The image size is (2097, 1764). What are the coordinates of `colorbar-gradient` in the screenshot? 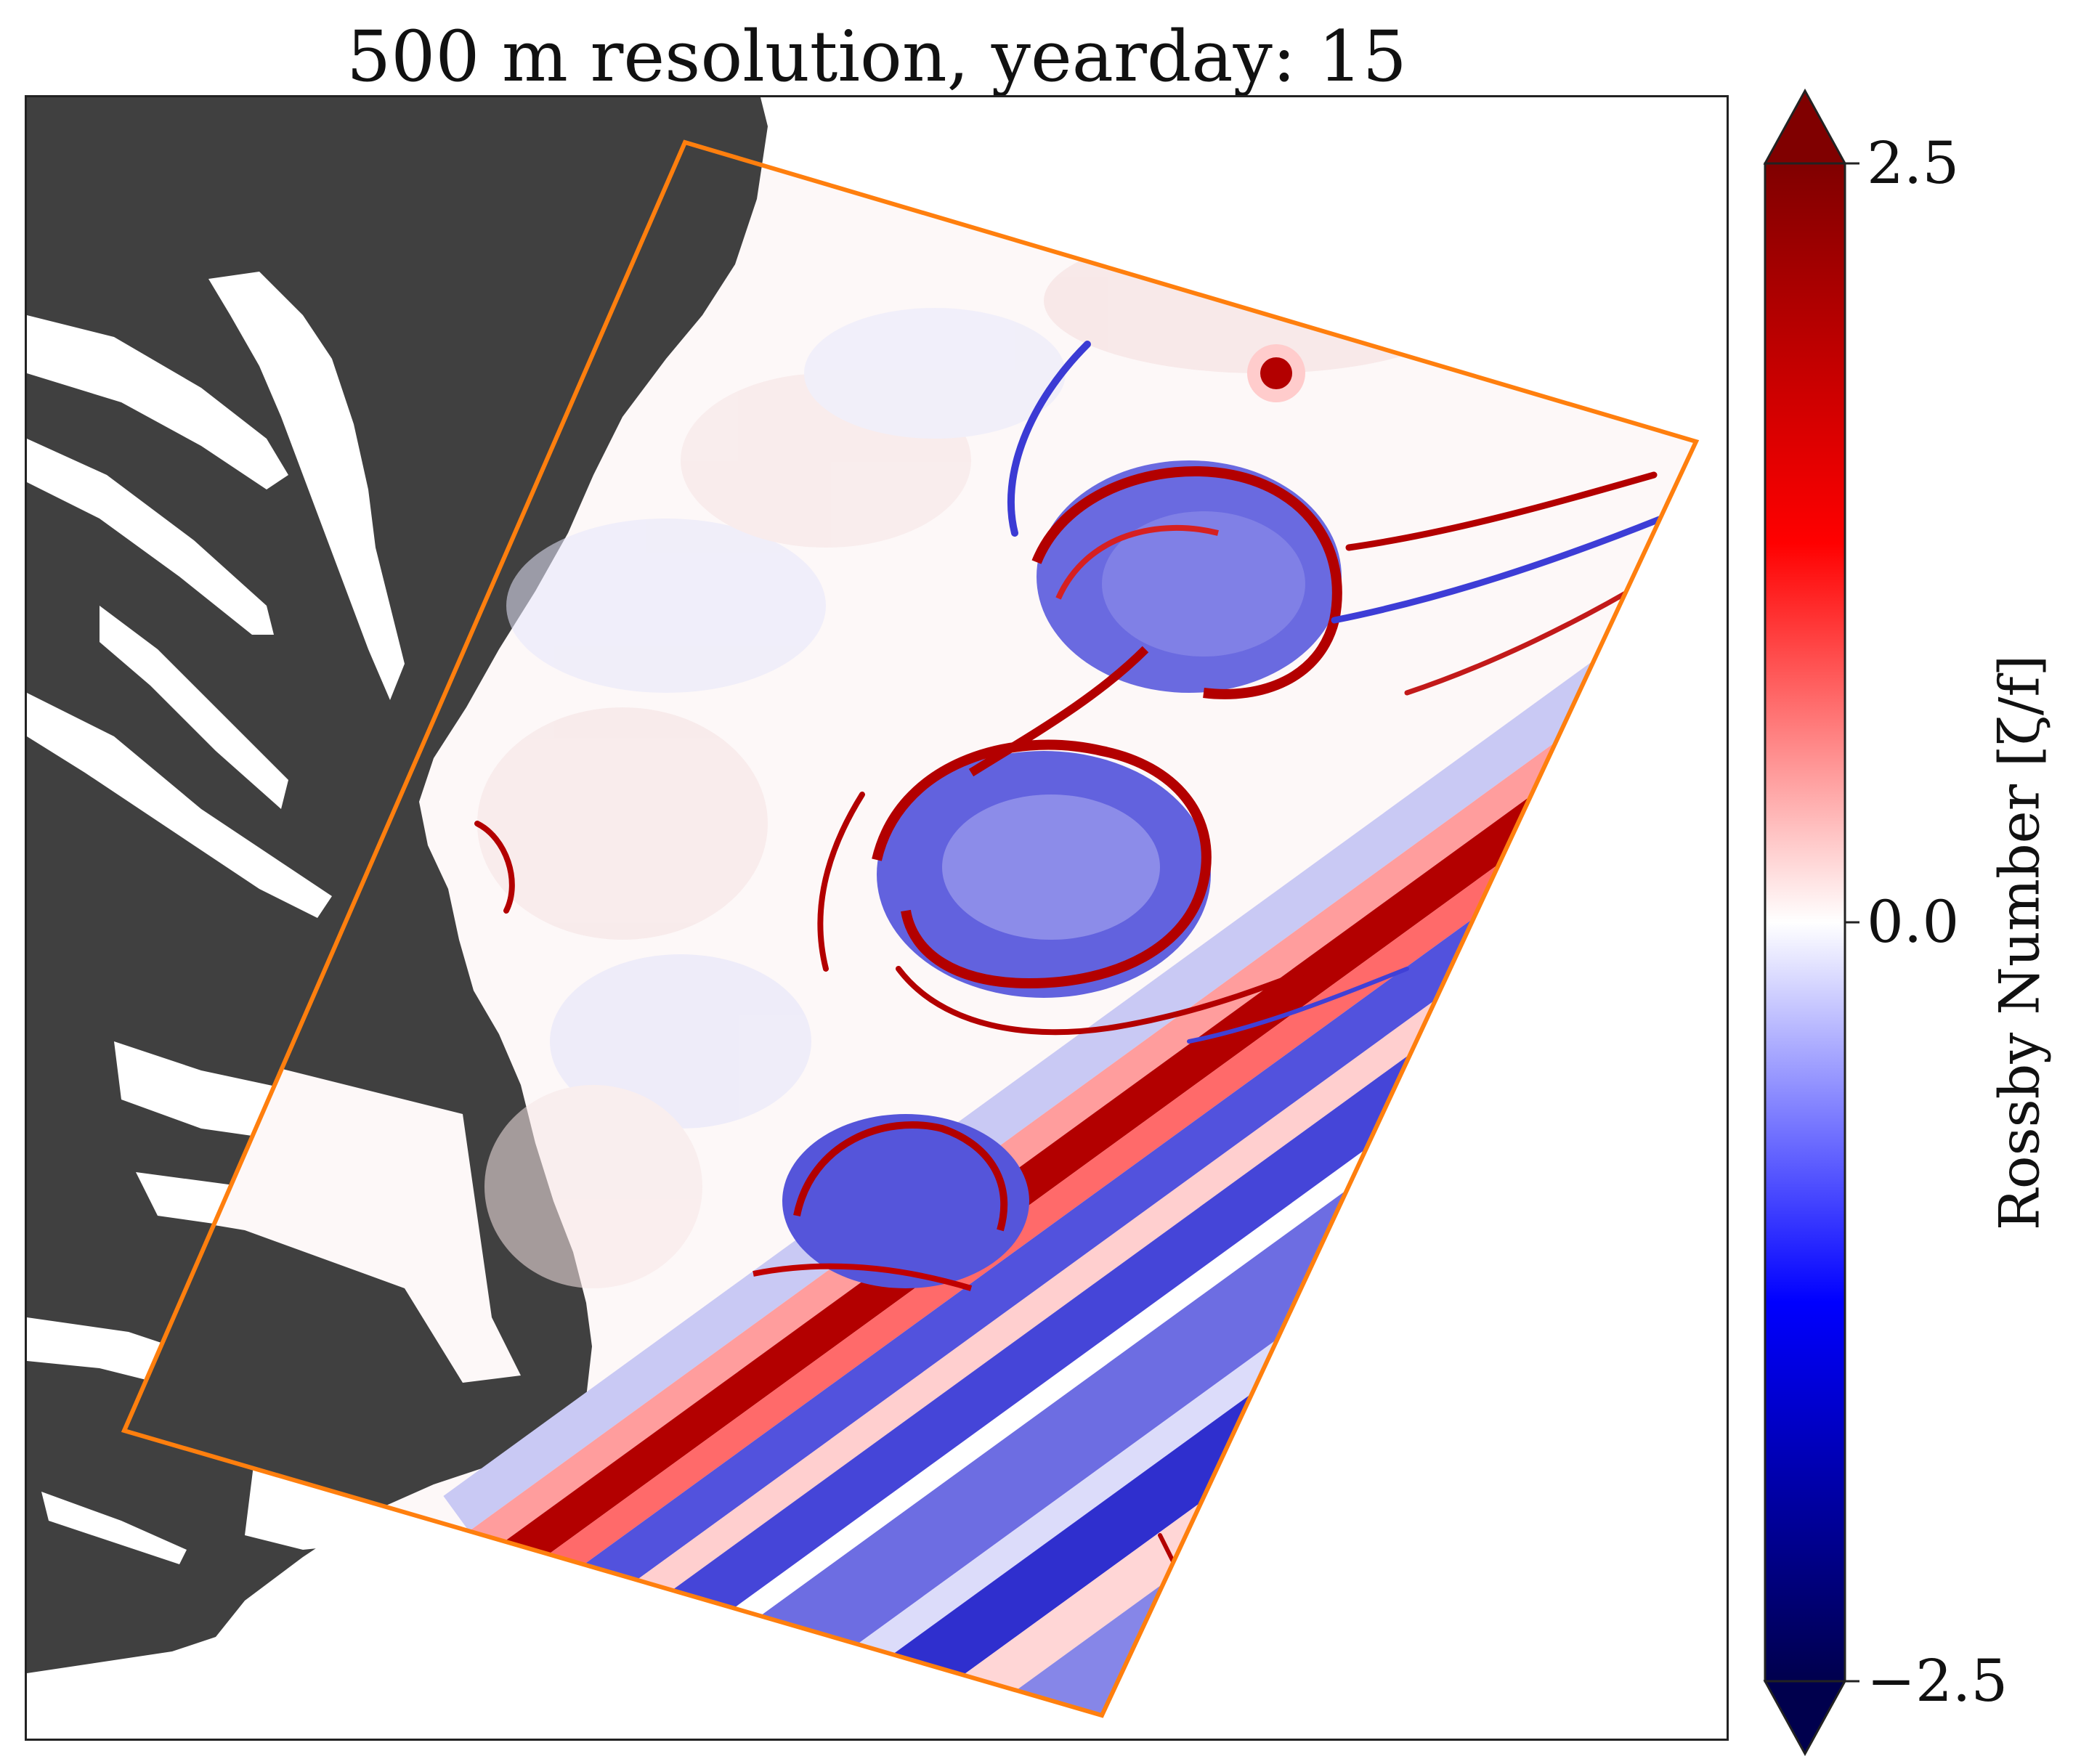 It's located at (1805, 922).